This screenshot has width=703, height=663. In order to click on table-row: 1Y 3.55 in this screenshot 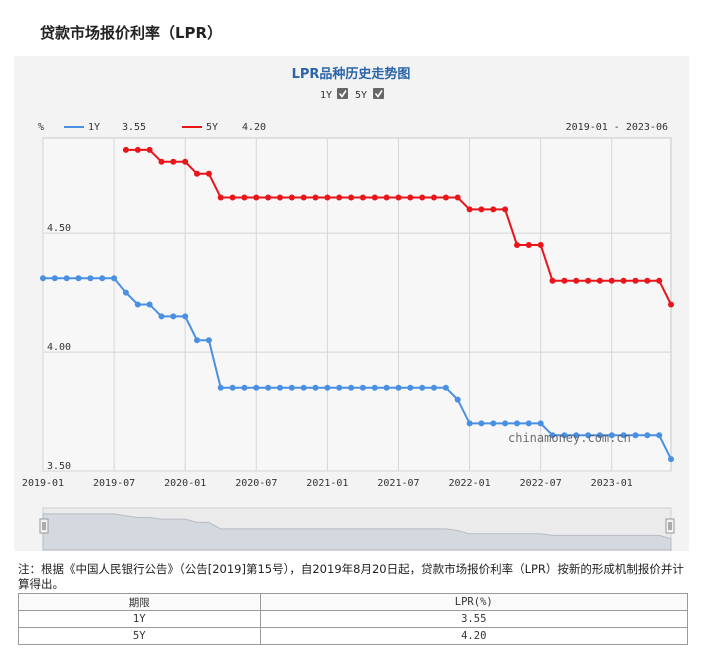, I will do `click(353, 619)`.